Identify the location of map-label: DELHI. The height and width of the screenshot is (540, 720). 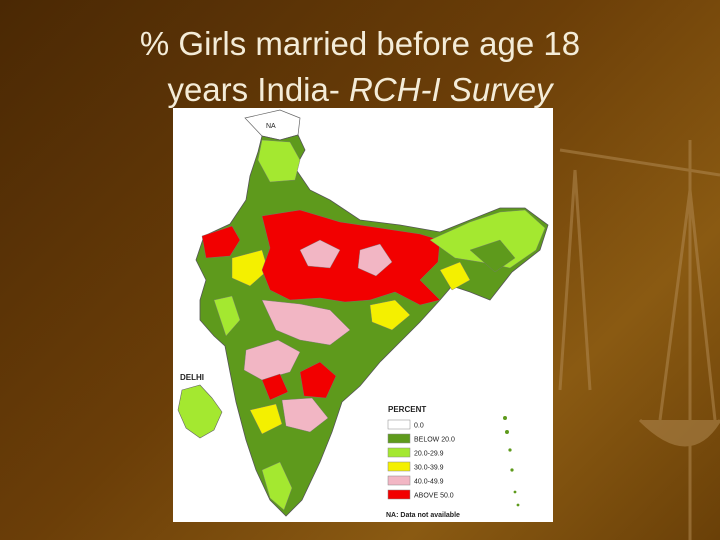
(192, 377).